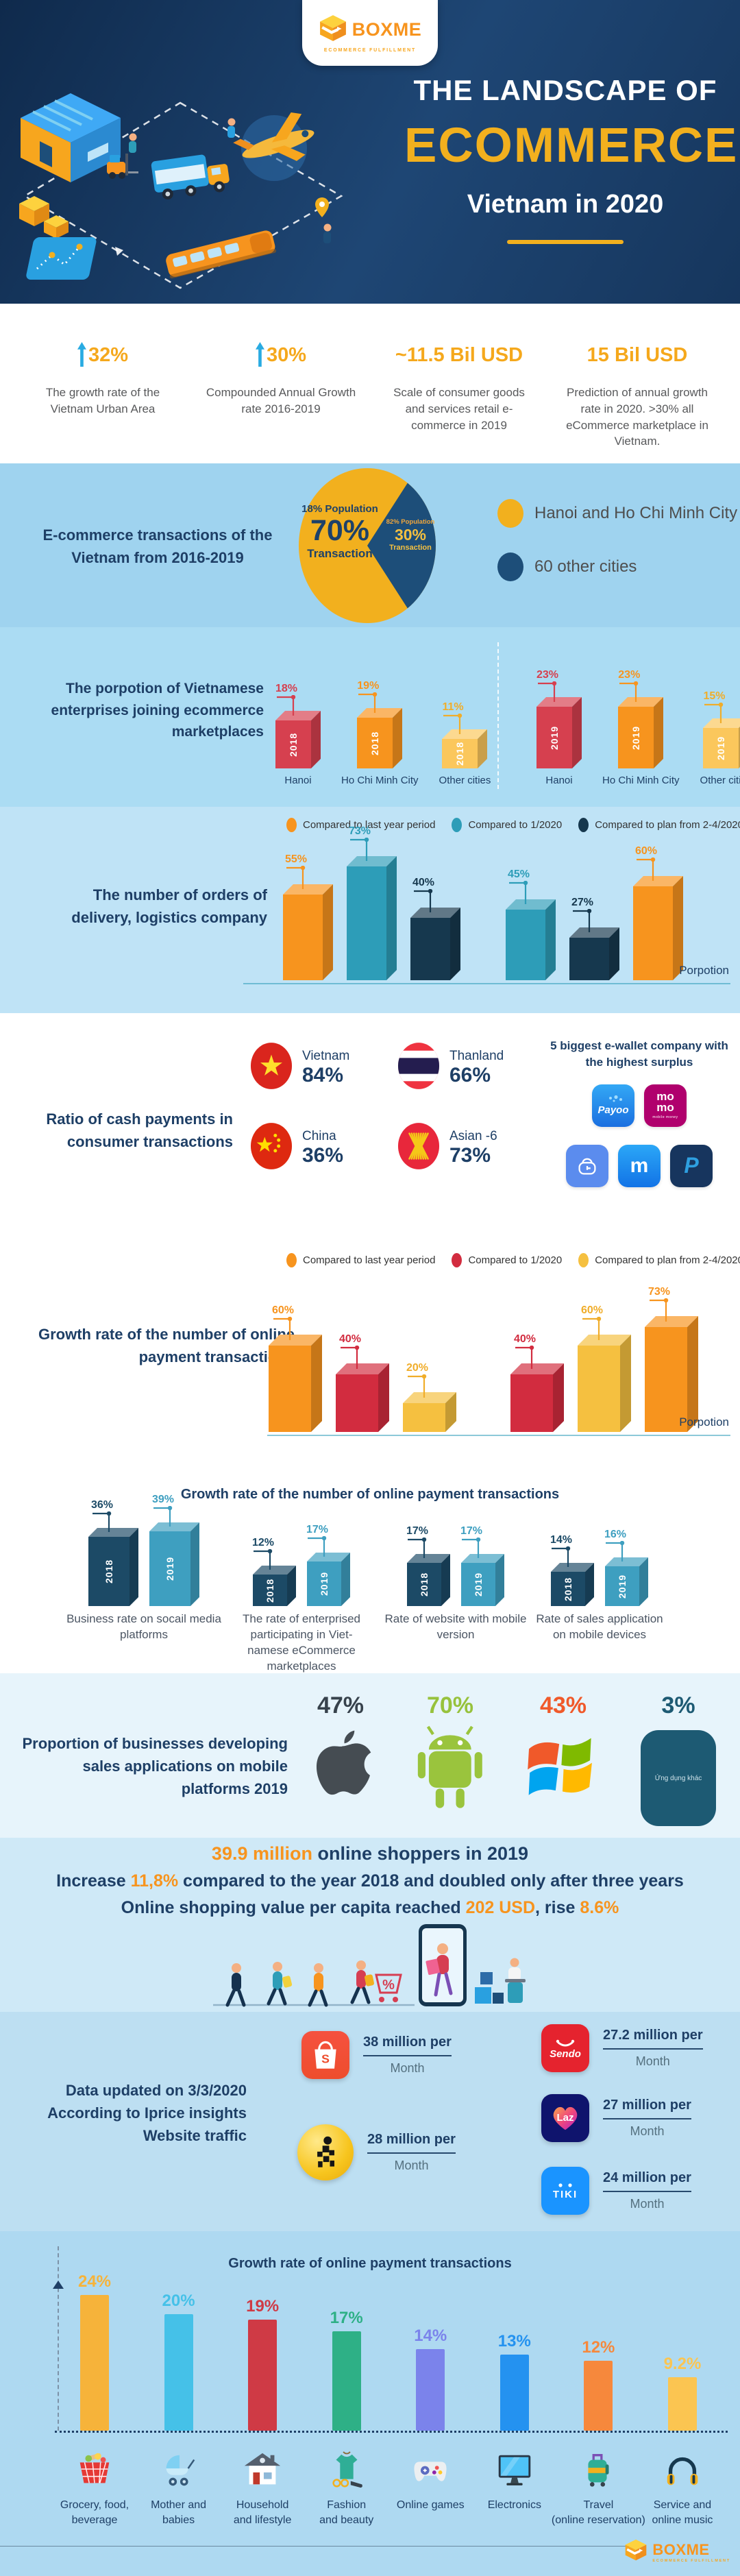 Image resolution: width=740 pixels, height=2576 pixels. Describe the element at coordinates (443, 1965) in the screenshot. I see `phone-icon` at that location.